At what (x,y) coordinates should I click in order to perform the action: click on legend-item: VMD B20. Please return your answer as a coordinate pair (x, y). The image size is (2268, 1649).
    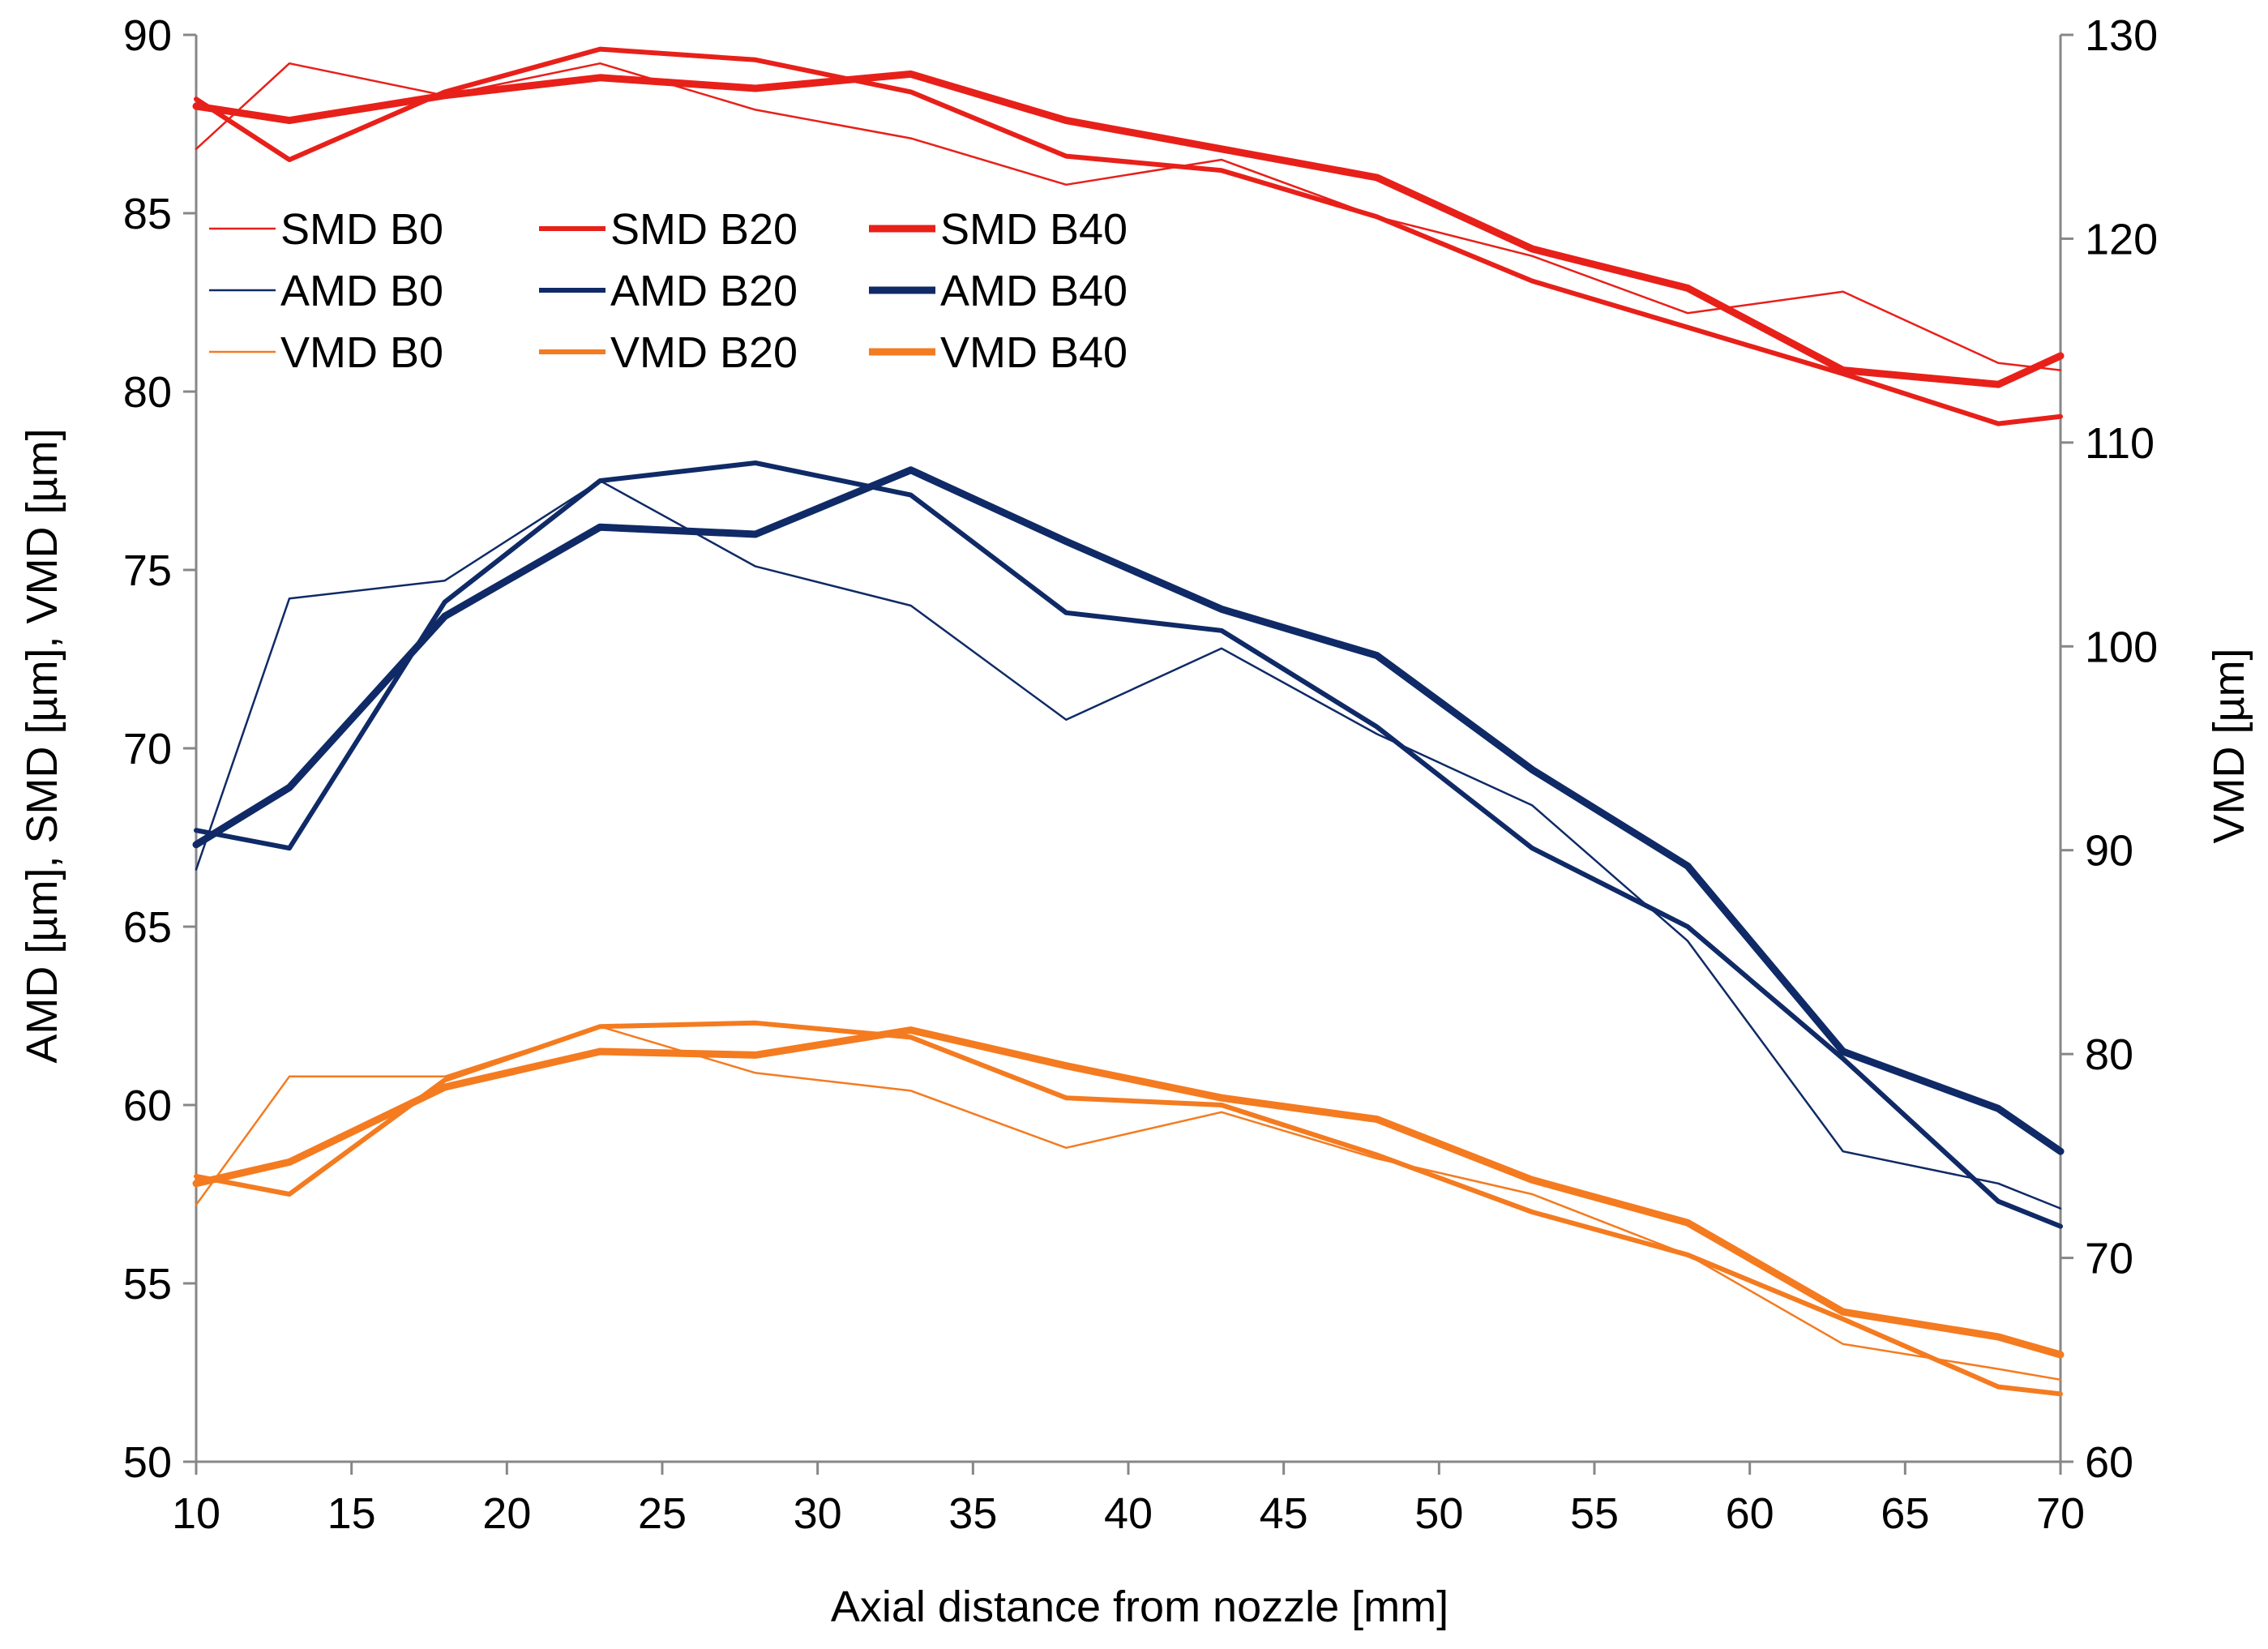
    Looking at the image, I should click on (668, 352).